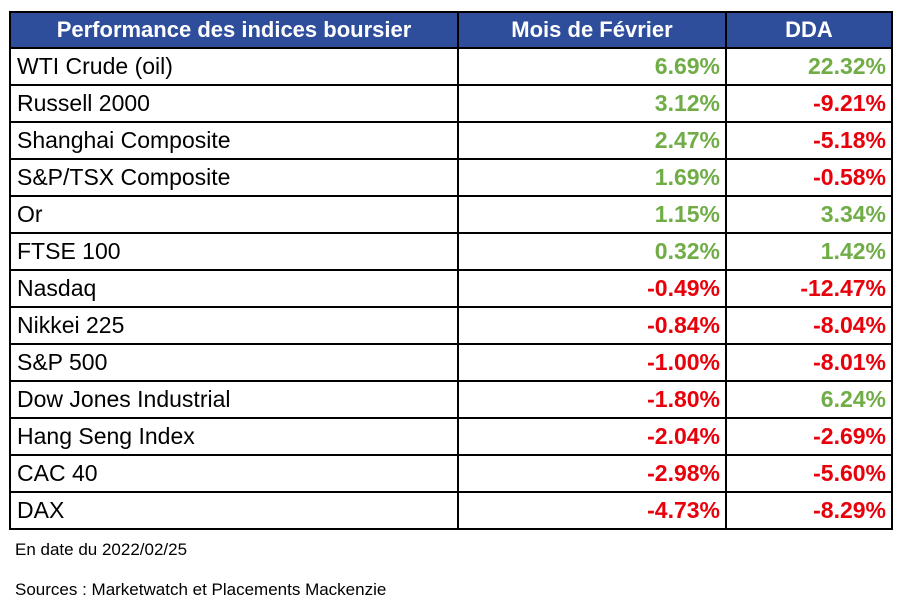 The height and width of the screenshot is (606, 908). I want to click on table-row: S&P 500 -1.00% -8.01%, so click(451, 362).